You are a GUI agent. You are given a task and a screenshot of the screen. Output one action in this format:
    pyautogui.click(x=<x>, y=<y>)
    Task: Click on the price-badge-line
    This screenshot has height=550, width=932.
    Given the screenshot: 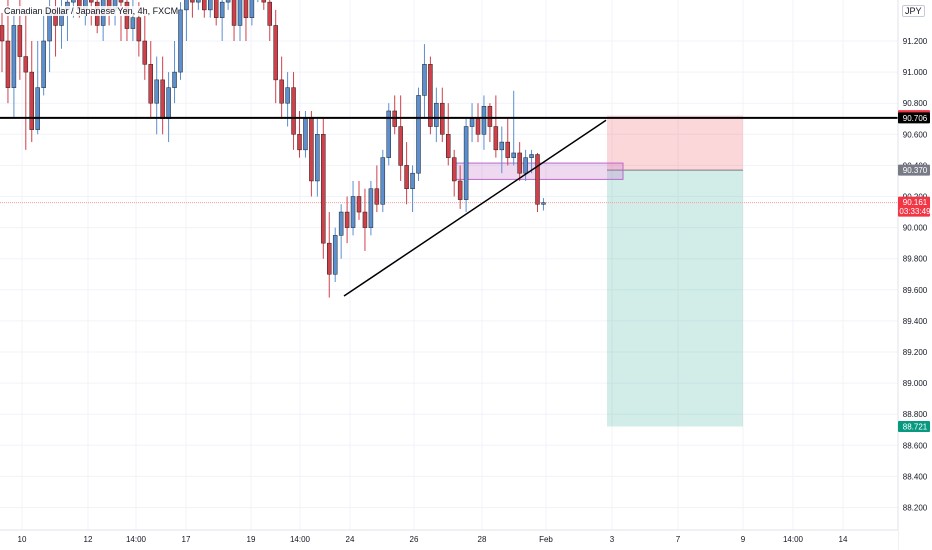 What is the action you would take?
    pyautogui.click(x=914, y=118)
    